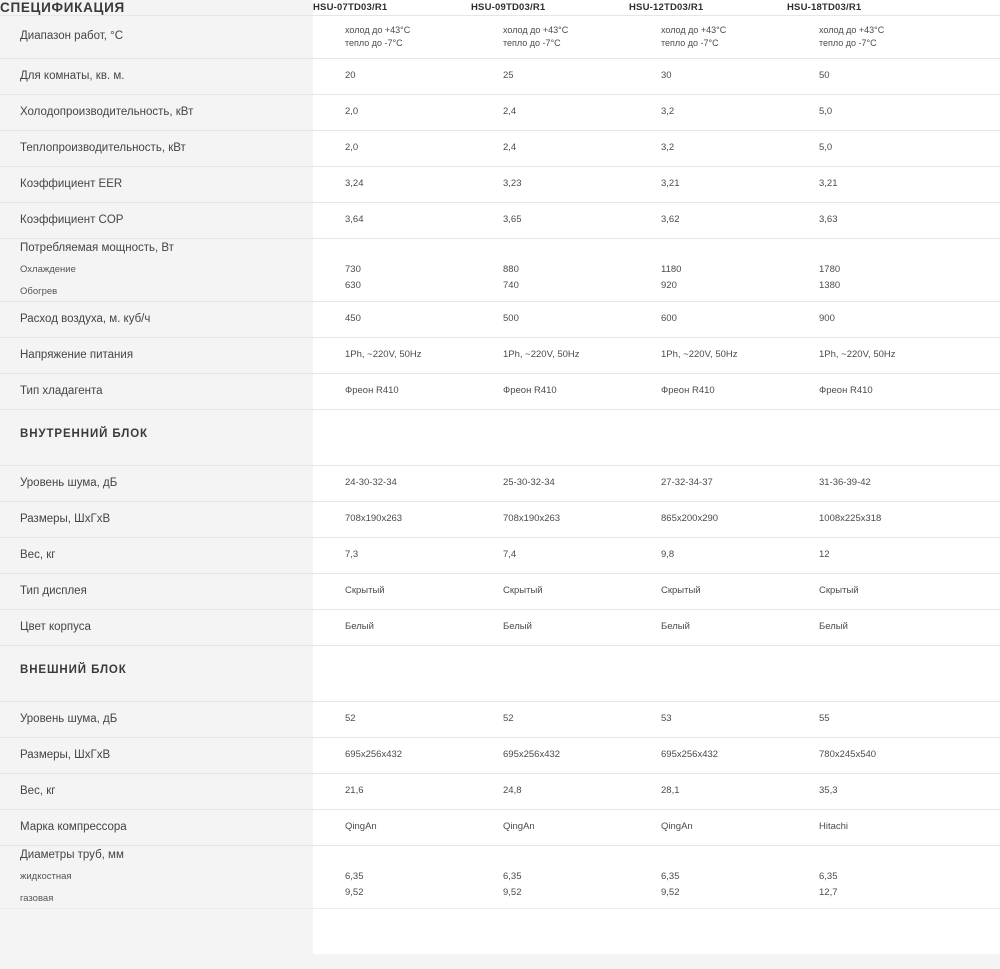 The width and height of the screenshot is (1000, 969). Describe the element at coordinates (392, 791) in the screenshot. I see `cell-value: 21,6` at that location.